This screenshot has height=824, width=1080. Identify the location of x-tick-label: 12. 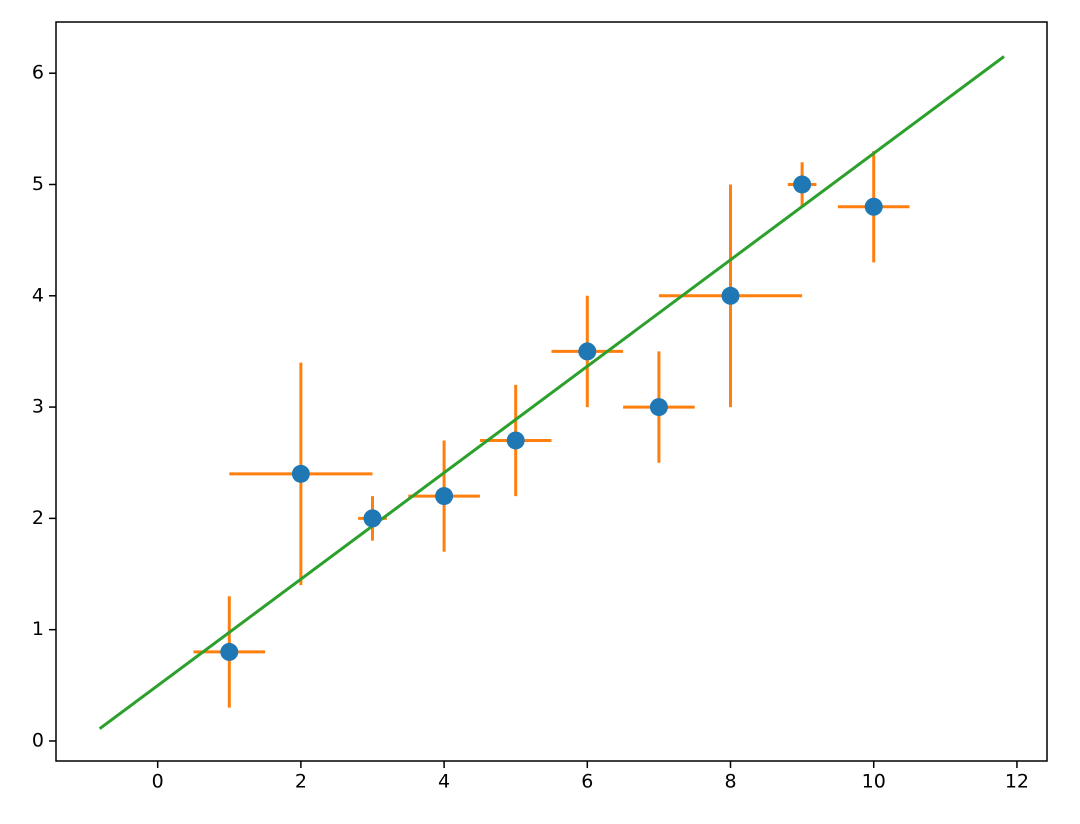
(1017, 782).